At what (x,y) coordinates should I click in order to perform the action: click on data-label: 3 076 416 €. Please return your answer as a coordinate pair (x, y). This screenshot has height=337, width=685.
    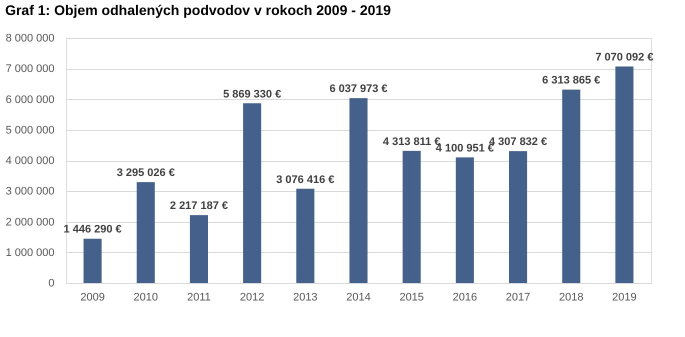
    Looking at the image, I should click on (305, 180).